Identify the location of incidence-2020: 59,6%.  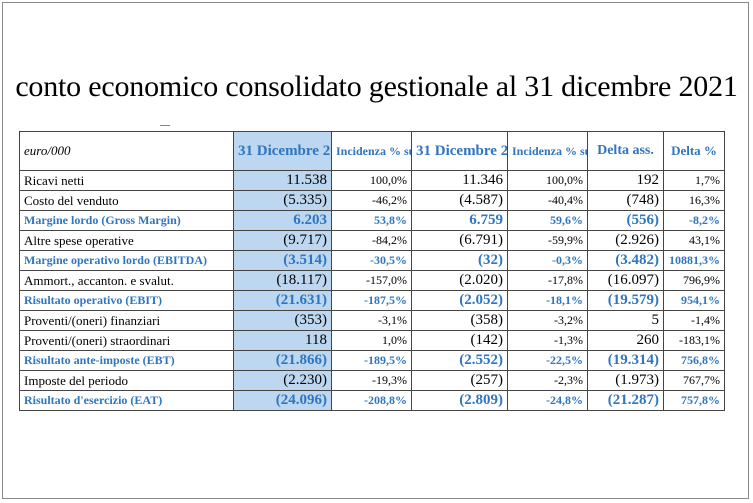
(547, 220).